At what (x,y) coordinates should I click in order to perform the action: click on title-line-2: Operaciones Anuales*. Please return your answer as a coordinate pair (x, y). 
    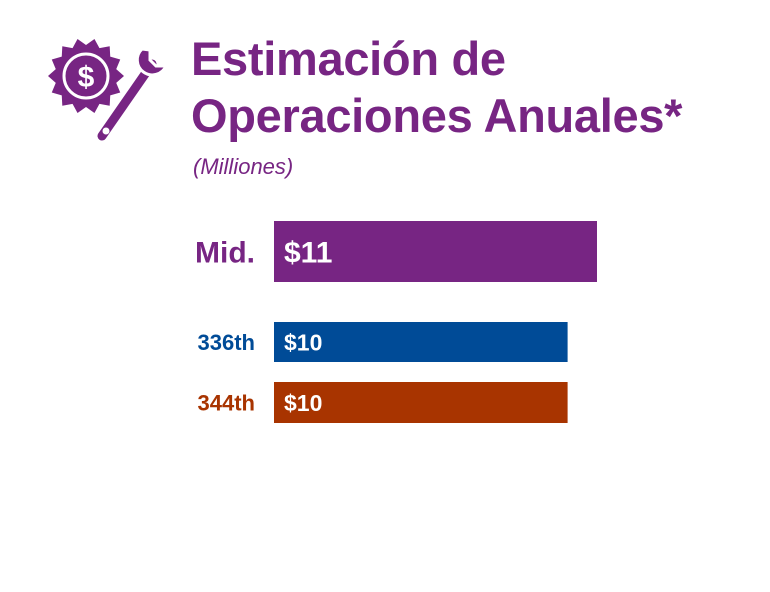
    Looking at the image, I should click on (437, 115).